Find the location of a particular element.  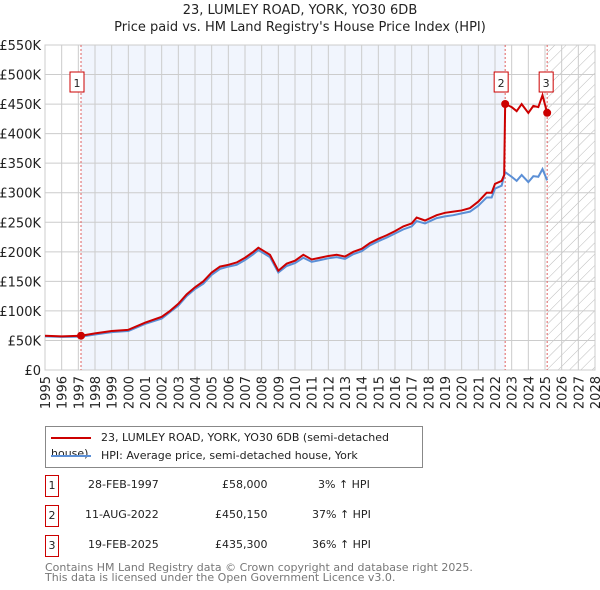

x-tick-label: 1997 is located at coordinates (79, 392).